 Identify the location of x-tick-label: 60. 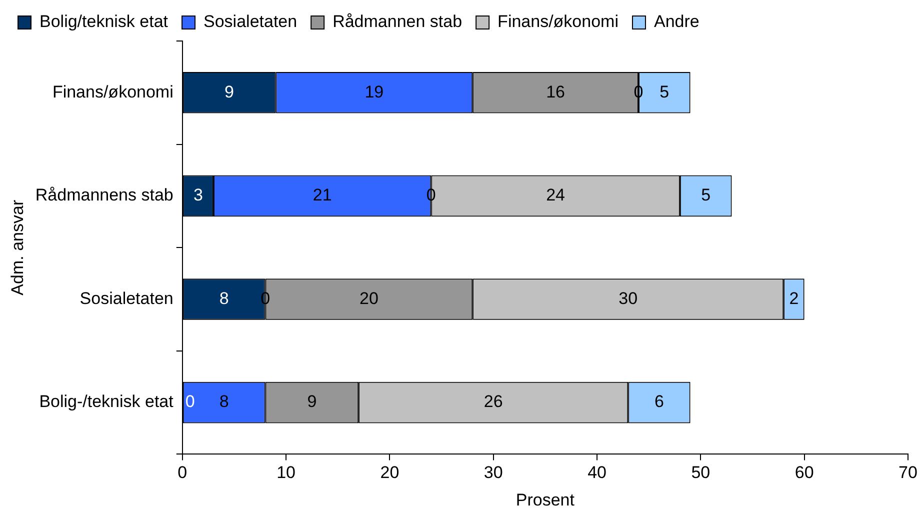
(804, 472).